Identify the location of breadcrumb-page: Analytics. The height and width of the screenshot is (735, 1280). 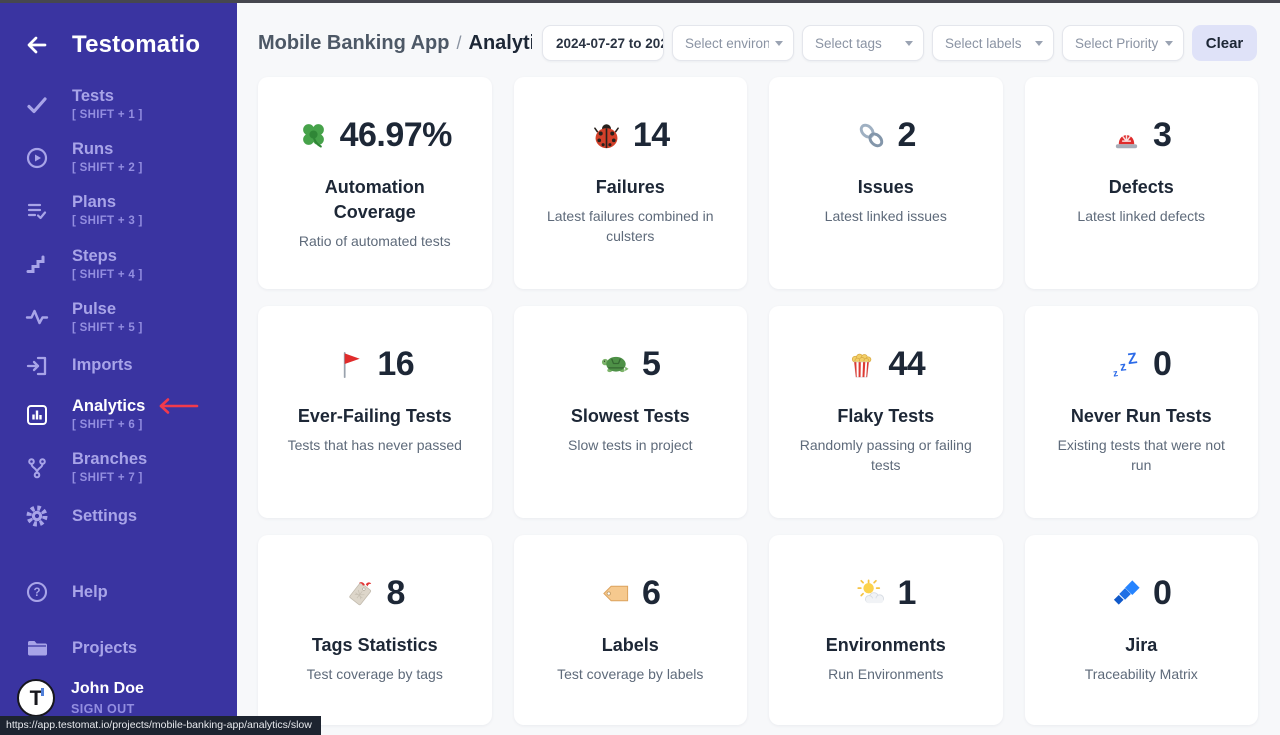
(500, 42).